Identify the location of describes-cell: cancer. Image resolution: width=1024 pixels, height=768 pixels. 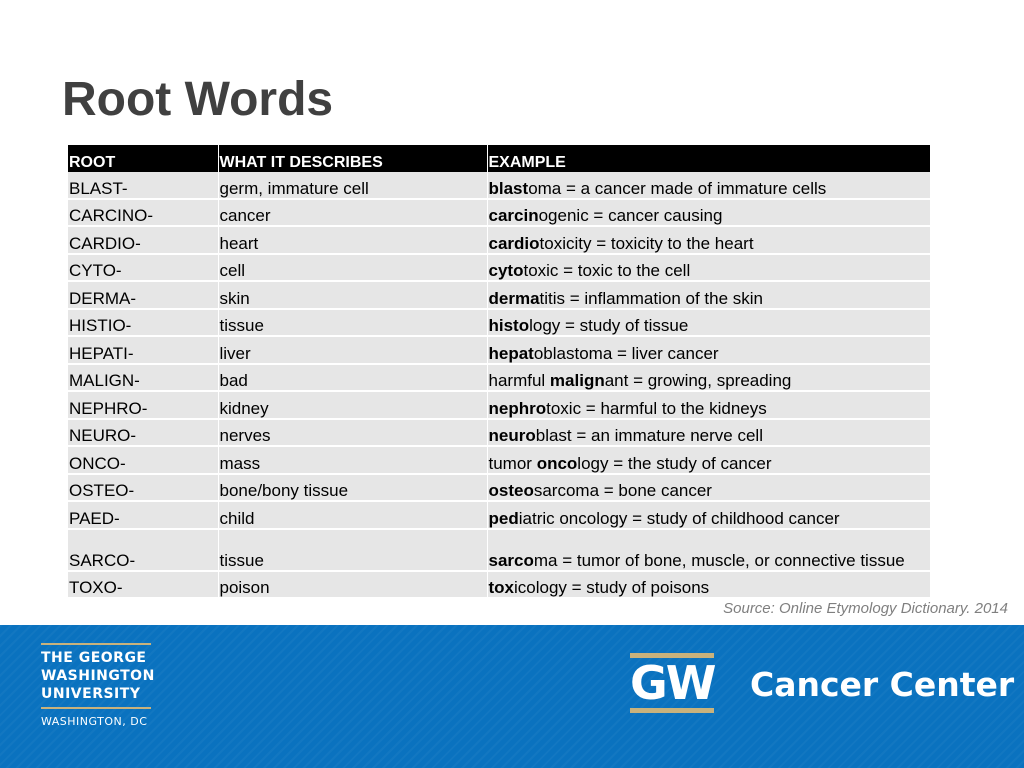
(353, 212).